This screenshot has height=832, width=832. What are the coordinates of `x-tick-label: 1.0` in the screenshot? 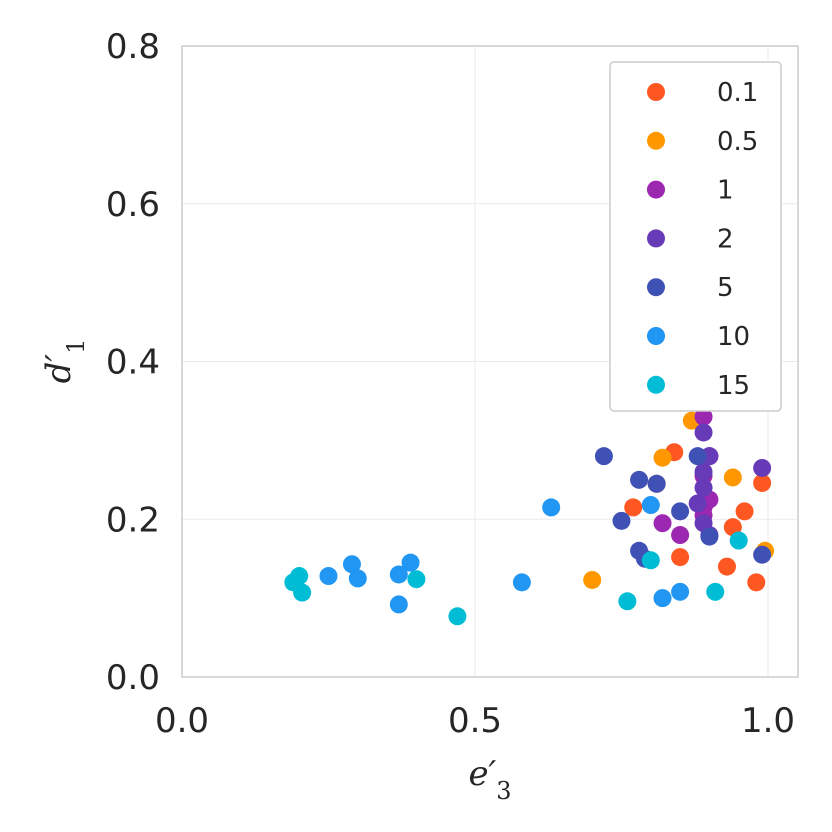 It's located at (768, 721).